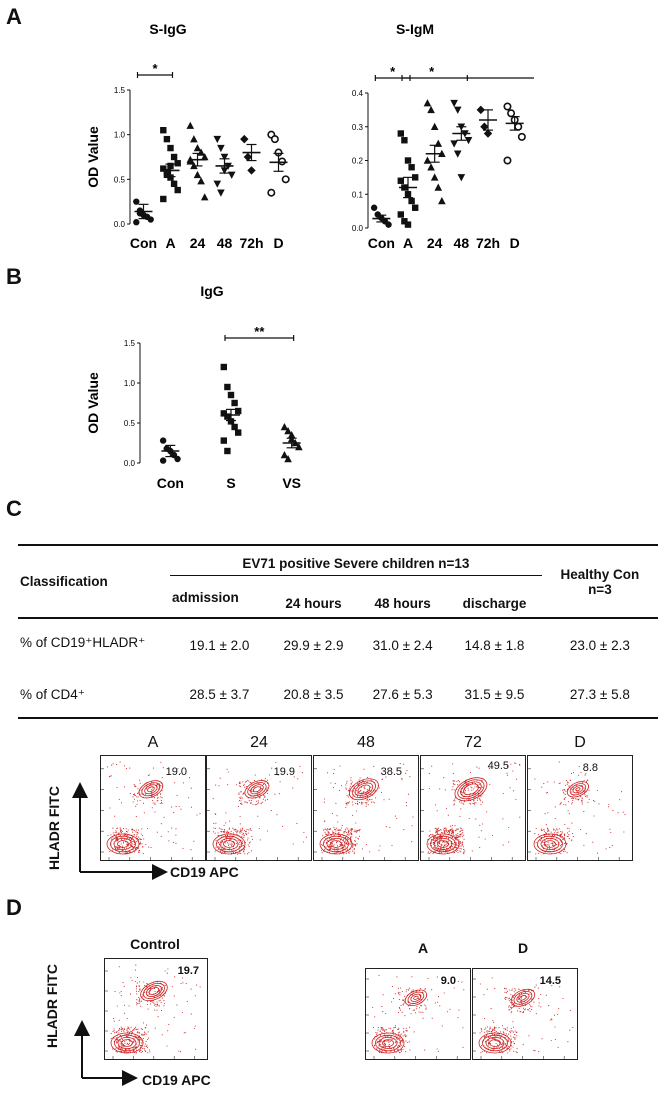 This screenshot has height=1095, width=664. What do you see at coordinates (415, 1016) in the screenshot?
I see `flow-density-plot` at bounding box center [415, 1016].